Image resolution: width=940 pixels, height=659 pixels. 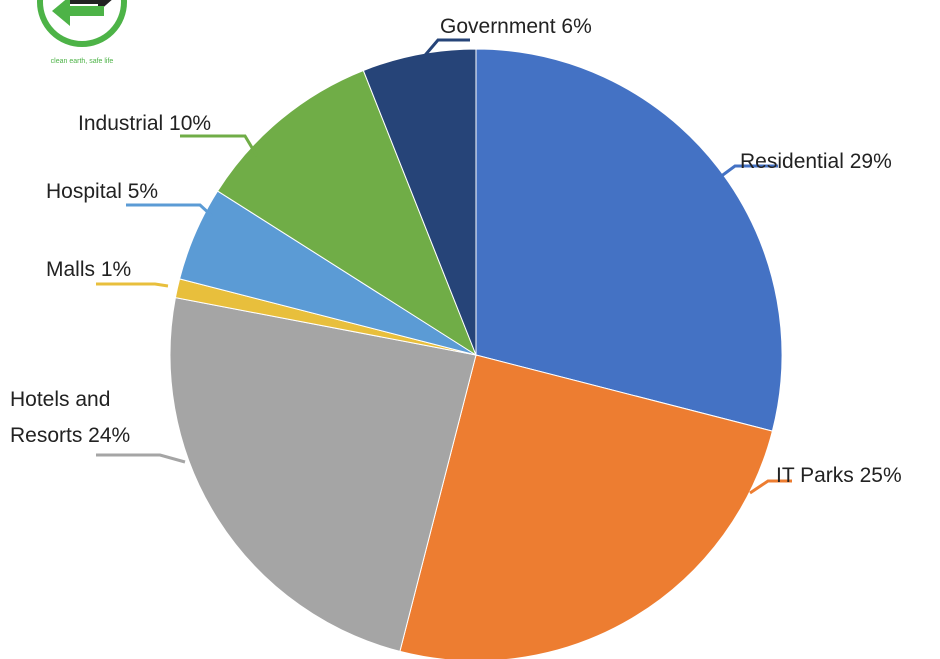 What do you see at coordinates (78, 13) in the screenshot?
I see `logo-green-arrow-icon` at bounding box center [78, 13].